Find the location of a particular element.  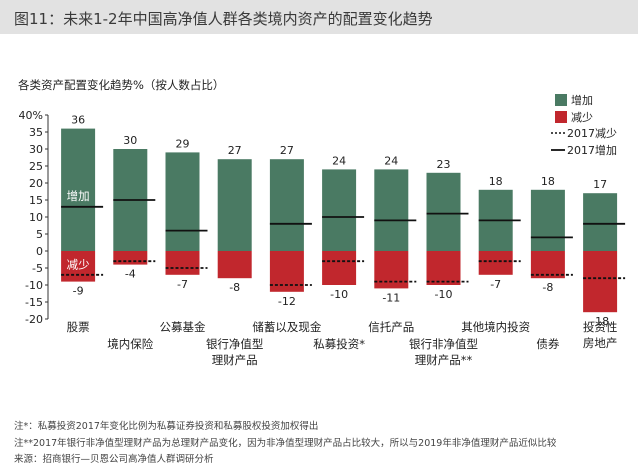

y-tick-label: 20 is located at coordinates (36, 183).